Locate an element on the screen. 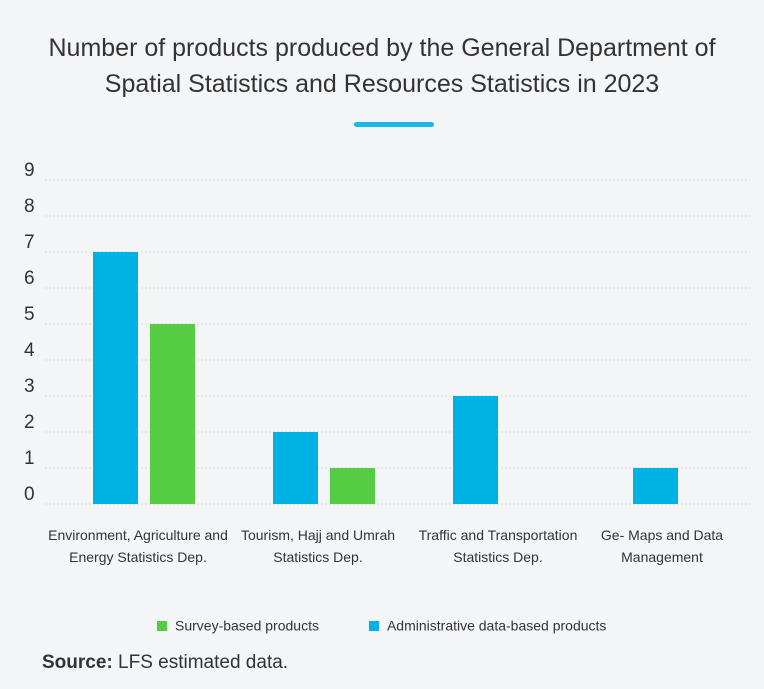  x-tick-label: Ge- Maps and Data Management is located at coordinates (662, 546).